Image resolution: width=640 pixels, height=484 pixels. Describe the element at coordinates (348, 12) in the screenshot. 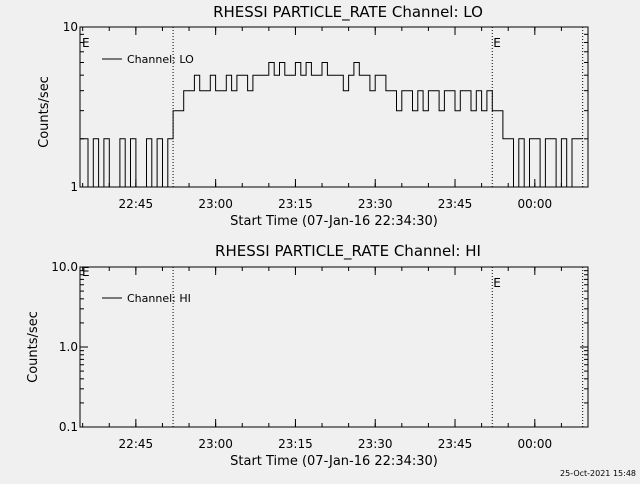

I see `chart-title: RHESSI PARTICLE_RATE Channel: LO` at that location.